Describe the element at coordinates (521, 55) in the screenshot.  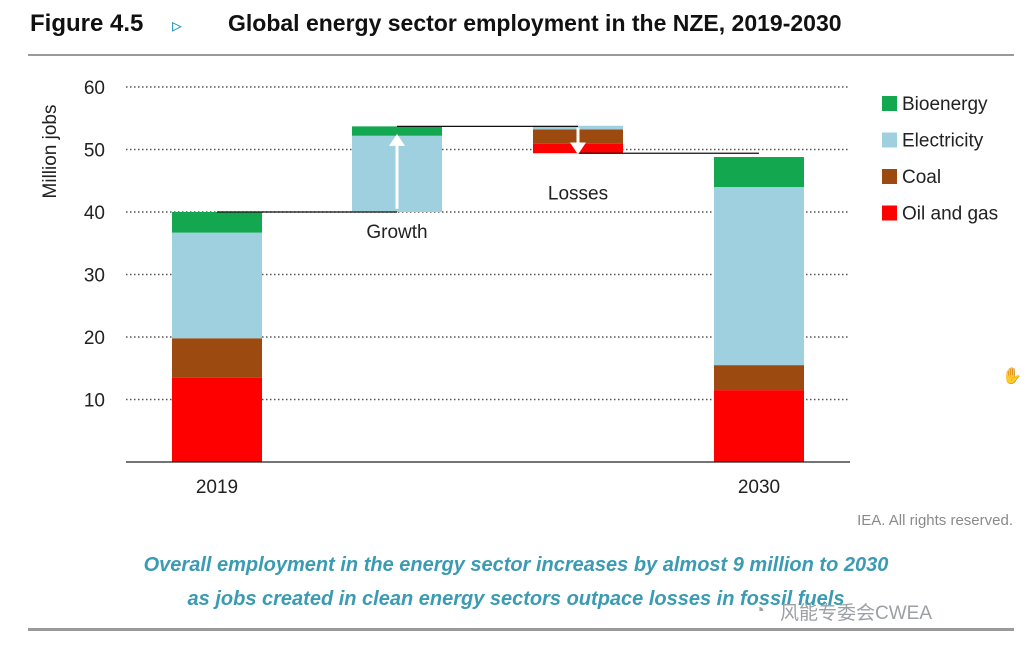
I see `title-divider` at that location.